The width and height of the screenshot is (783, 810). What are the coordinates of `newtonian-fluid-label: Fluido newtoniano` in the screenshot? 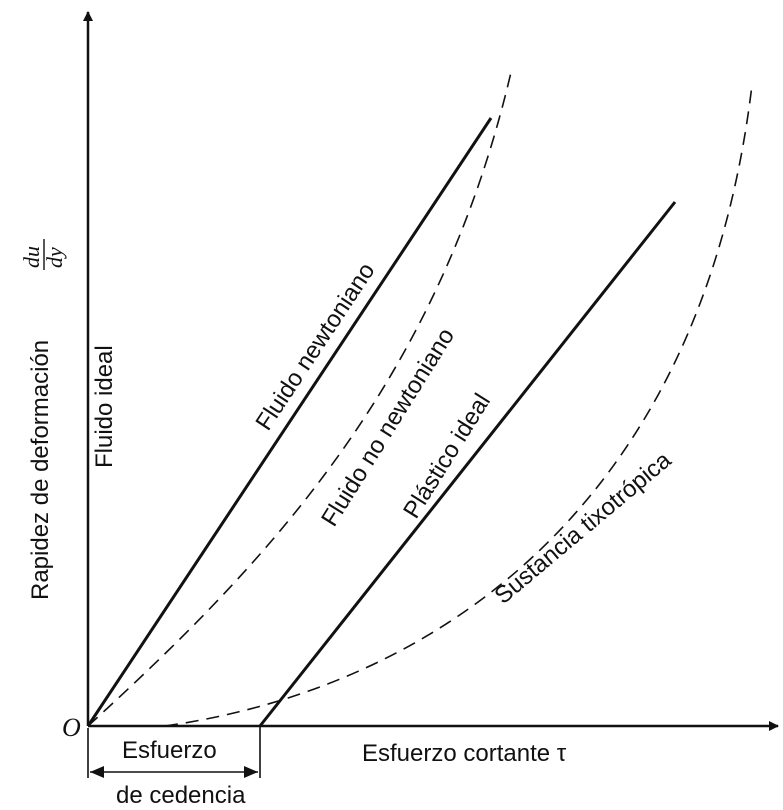 It's located at (315, 346).